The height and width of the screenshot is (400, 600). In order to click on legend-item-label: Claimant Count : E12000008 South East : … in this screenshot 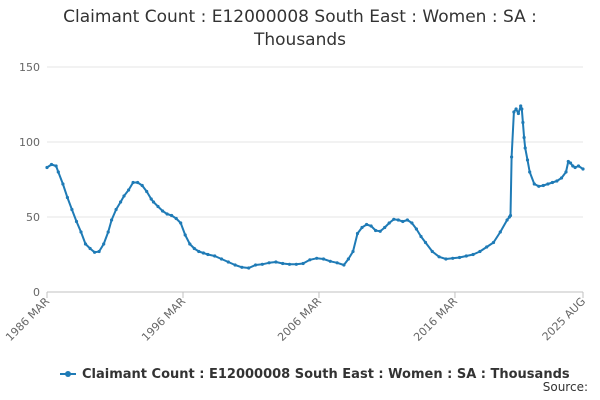, I will do `click(326, 374)`.